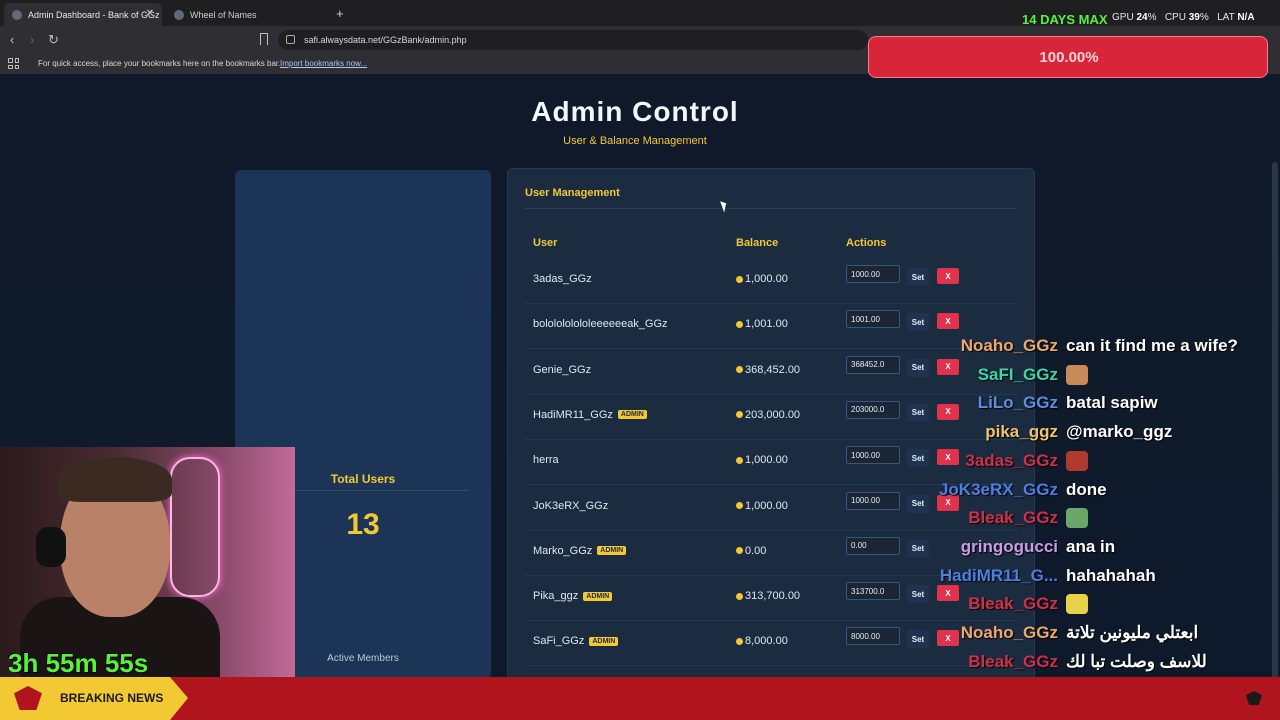 The width and height of the screenshot is (1280, 720). I want to click on user-name-cell: bololololololeeeeeeak_GGz, so click(600, 324).